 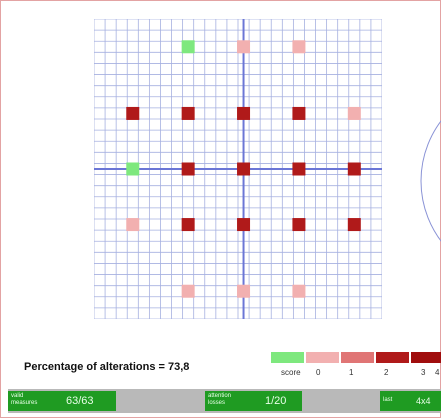 I want to click on last-label: last, so click(x=388, y=400).